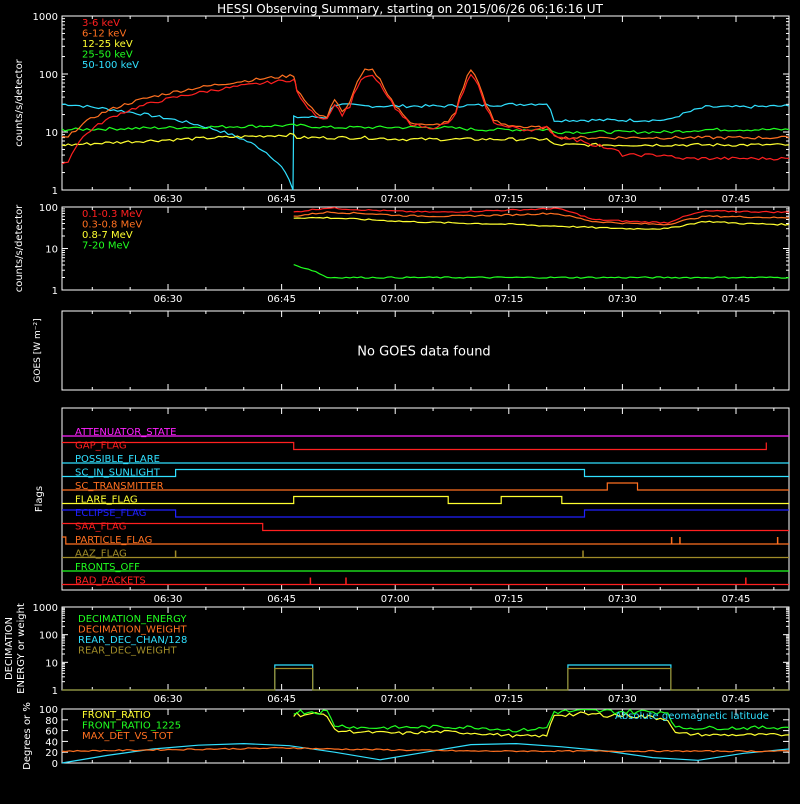 The image size is (800, 804). I want to click on goes-y-axis-label: GOES [W m⁻²], so click(38, 350).